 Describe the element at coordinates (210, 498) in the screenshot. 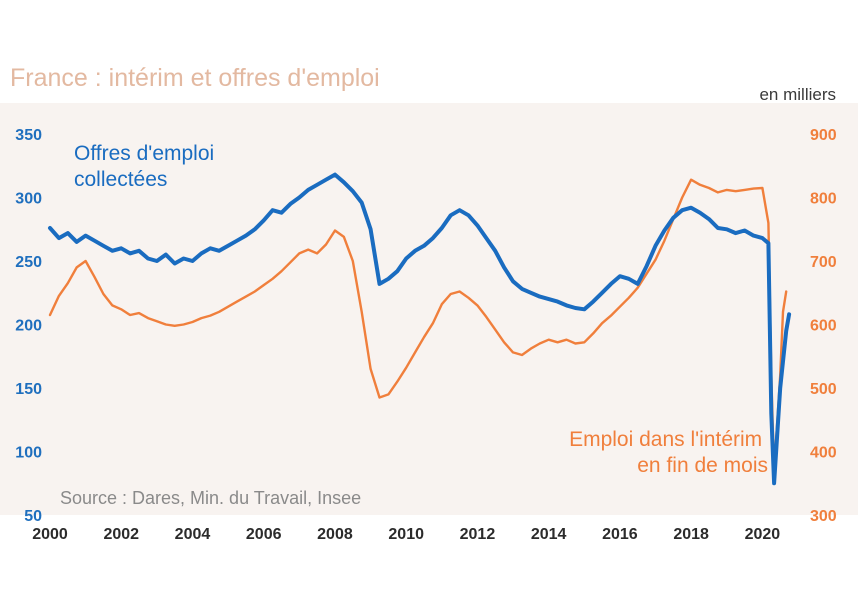

I see `source-note: Source : Dares, Min. du Travail, Insee` at that location.